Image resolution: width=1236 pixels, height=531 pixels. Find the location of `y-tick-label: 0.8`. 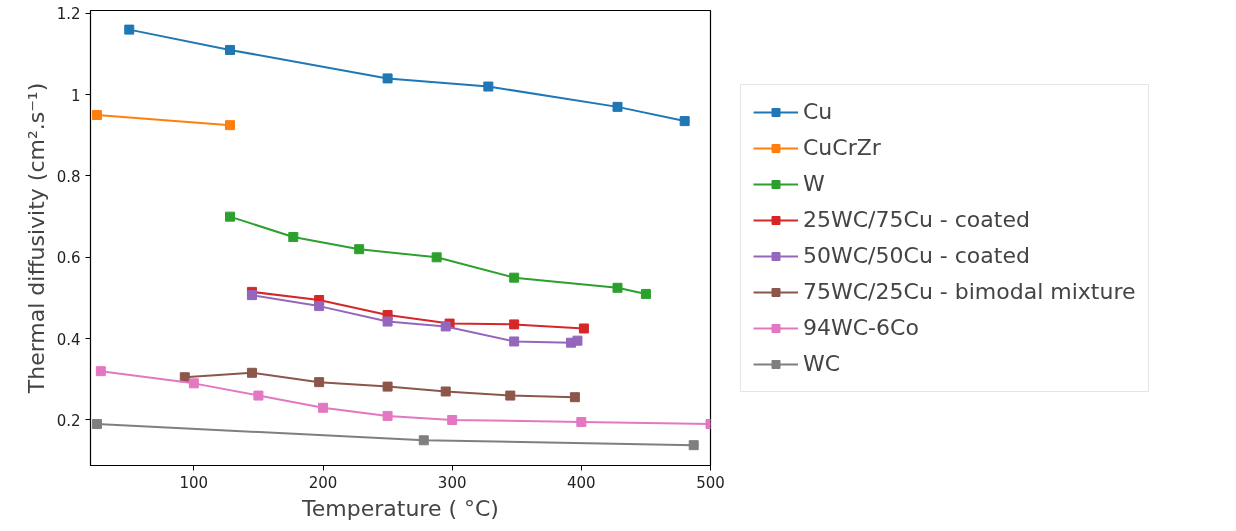

y-tick-label: 0.8 is located at coordinates (68, 176).